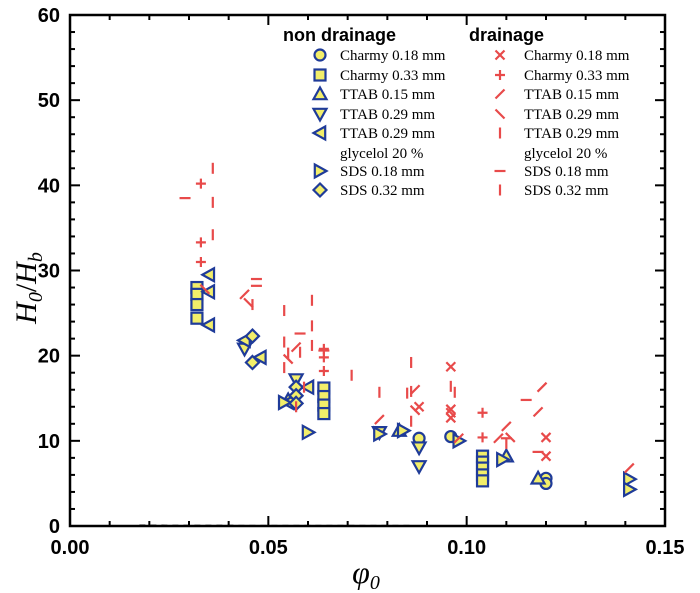 This screenshot has width=700, height=593. Describe the element at coordinates (49, 442) in the screenshot. I see `y-tick-label: 10` at that location.